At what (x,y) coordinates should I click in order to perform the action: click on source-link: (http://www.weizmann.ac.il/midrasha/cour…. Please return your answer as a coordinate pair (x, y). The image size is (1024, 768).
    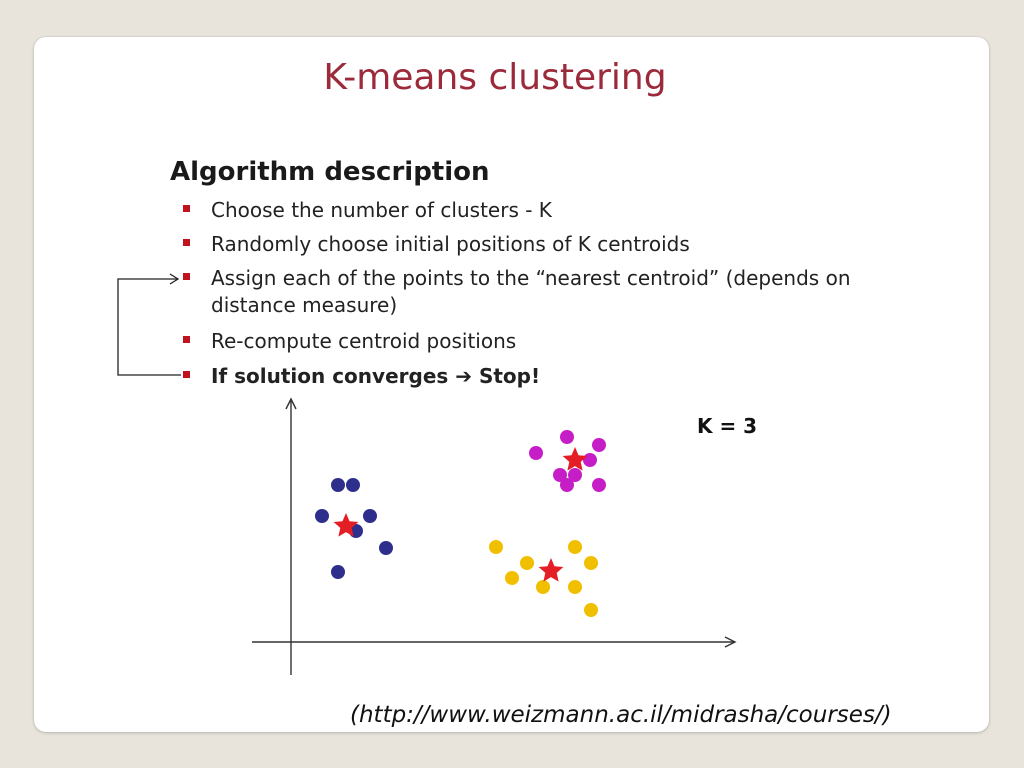
    Looking at the image, I should click on (621, 715).